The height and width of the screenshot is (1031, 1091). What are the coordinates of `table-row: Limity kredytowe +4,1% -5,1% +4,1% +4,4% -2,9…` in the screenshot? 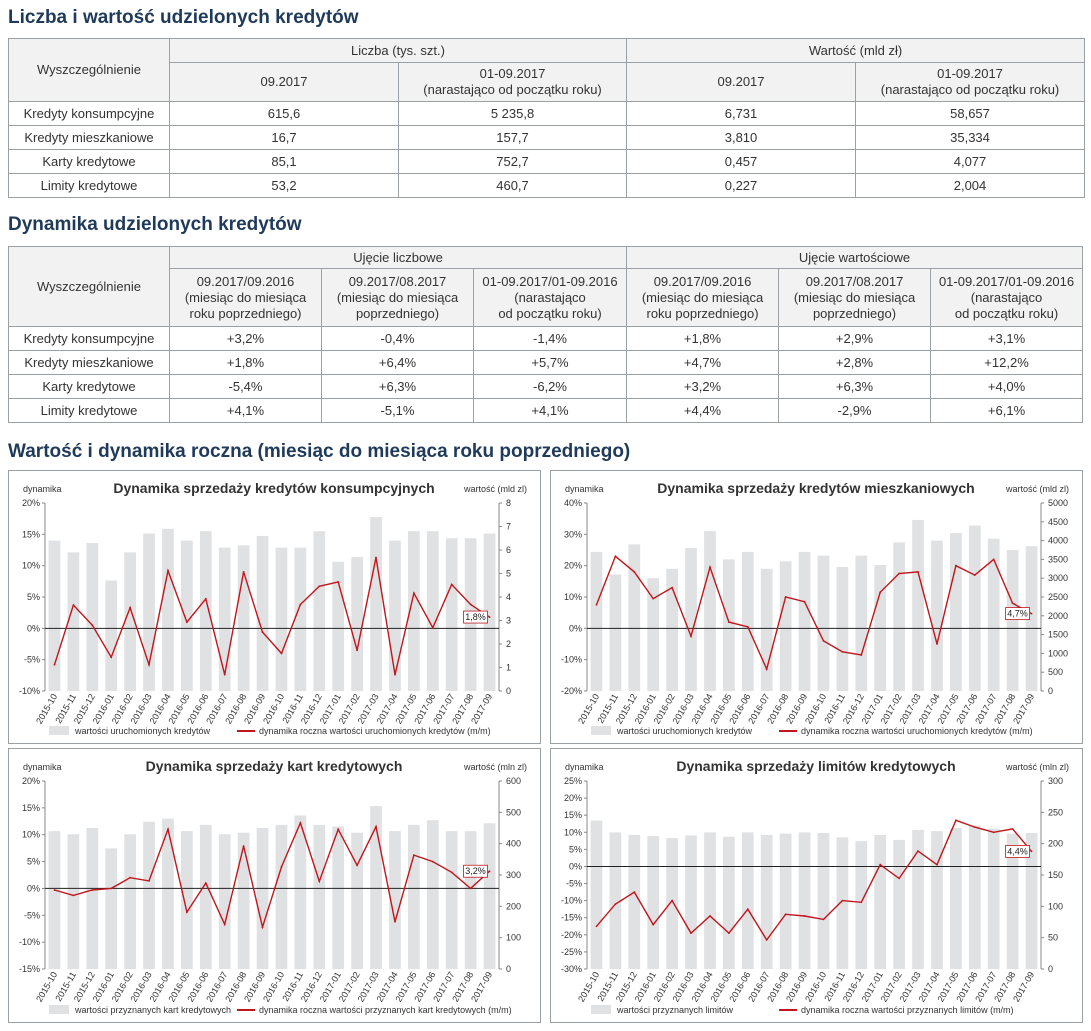 It's located at (546, 410).